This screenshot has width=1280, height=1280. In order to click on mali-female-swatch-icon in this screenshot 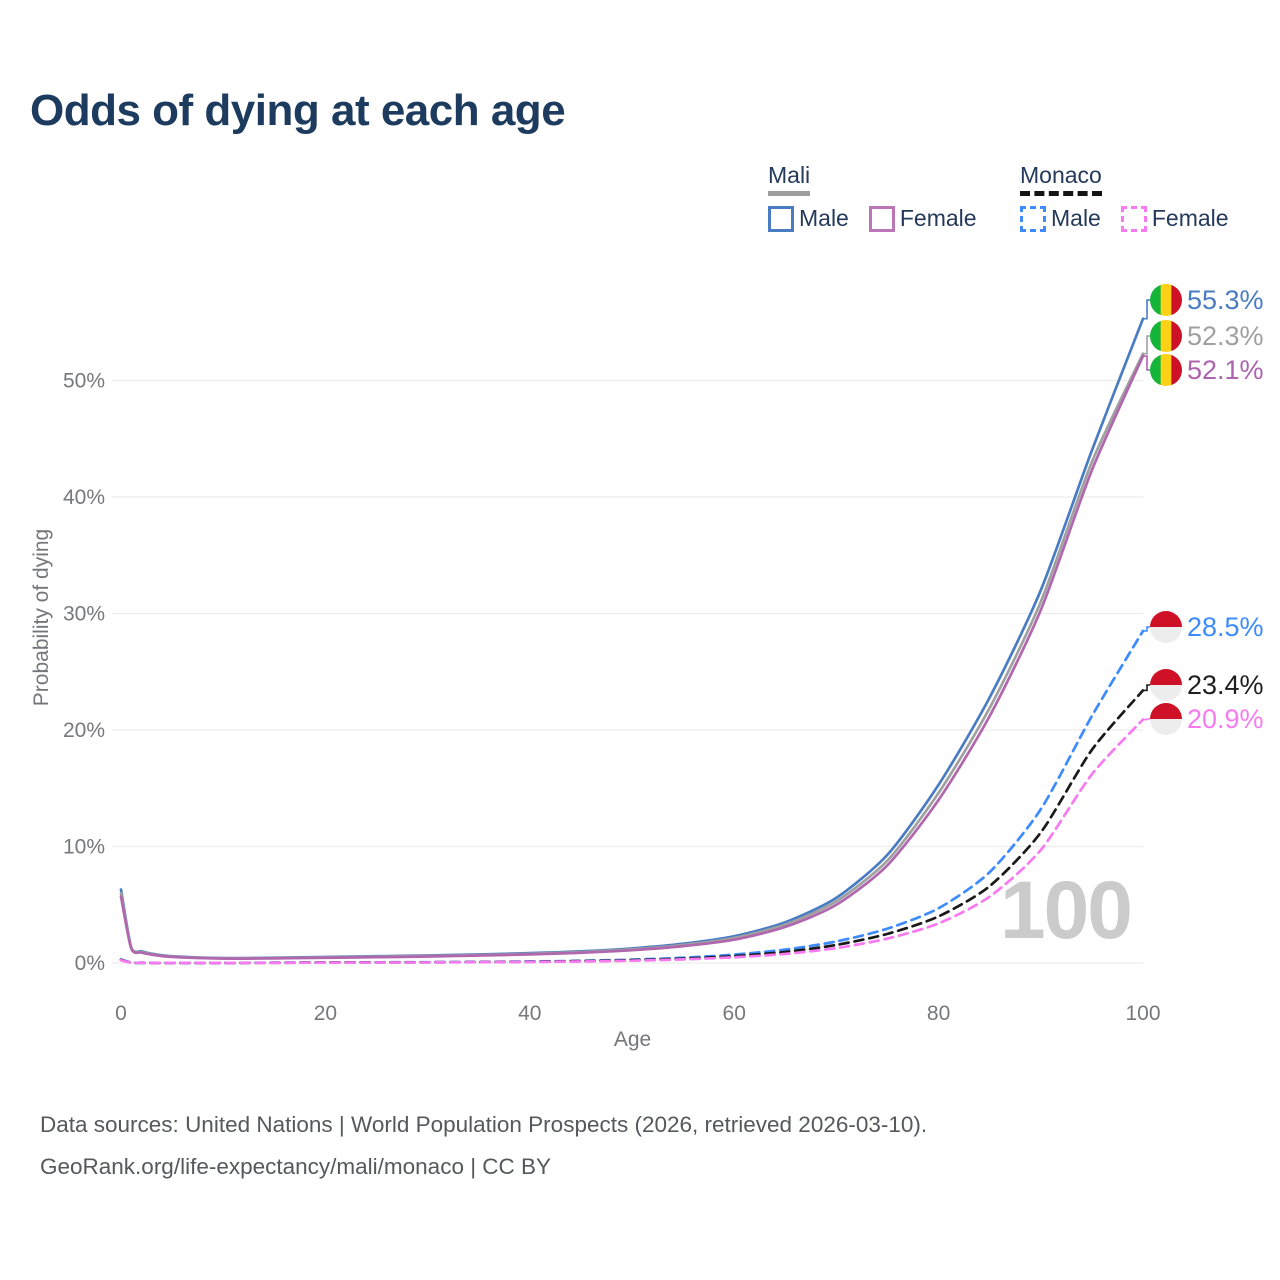, I will do `click(881, 218)`.